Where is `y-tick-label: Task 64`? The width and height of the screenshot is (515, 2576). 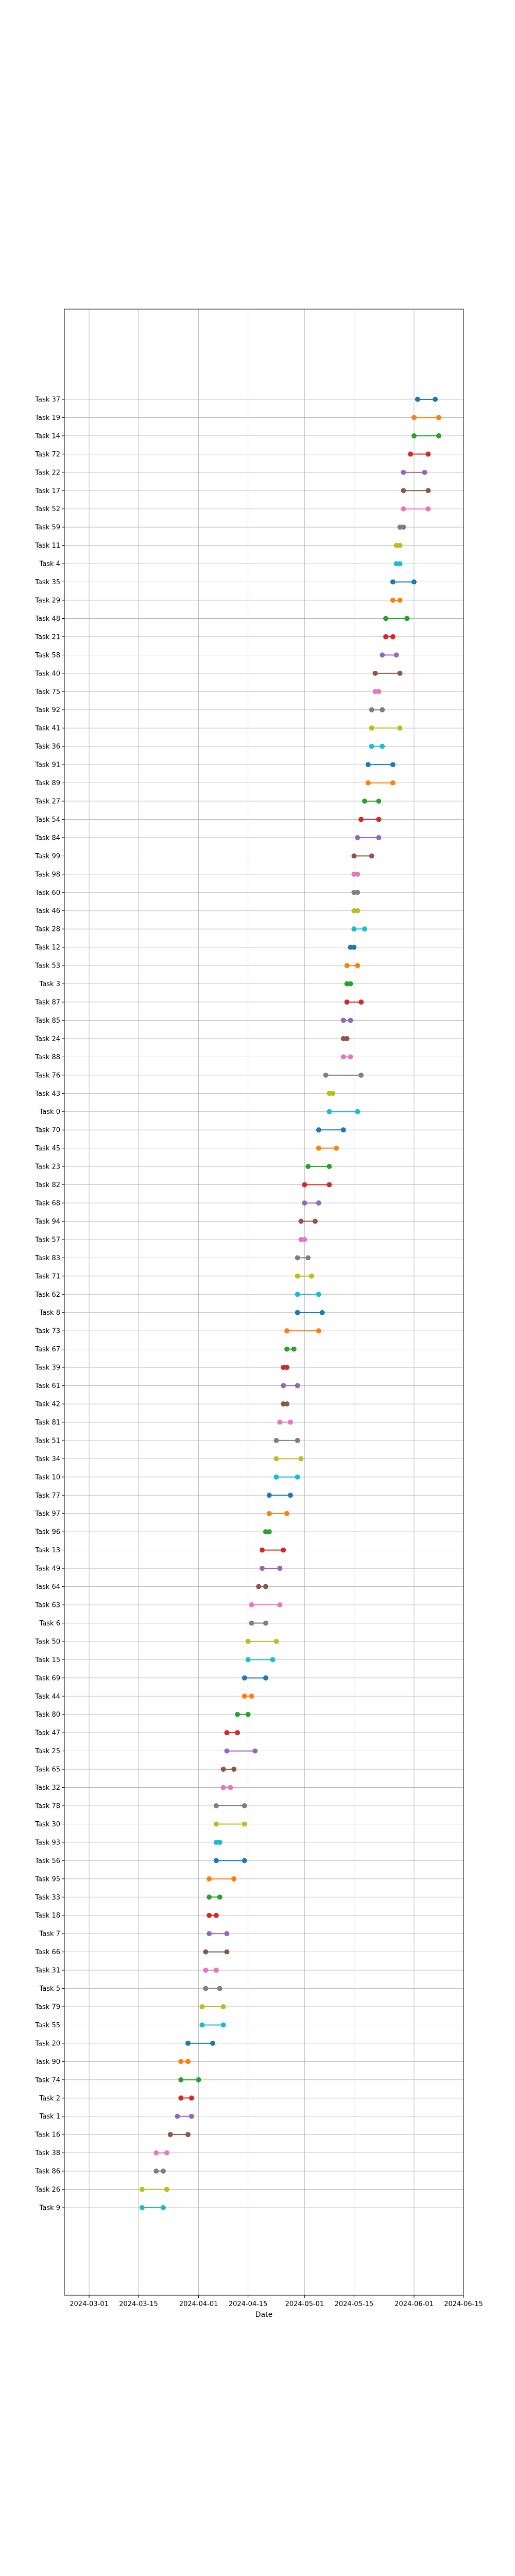 y-tick-label: Task 64 is located at coordinates (47, 1587).